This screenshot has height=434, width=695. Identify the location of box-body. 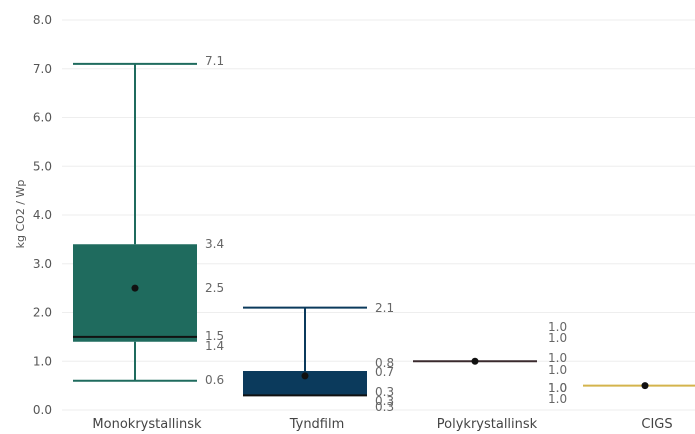
(135, 293).